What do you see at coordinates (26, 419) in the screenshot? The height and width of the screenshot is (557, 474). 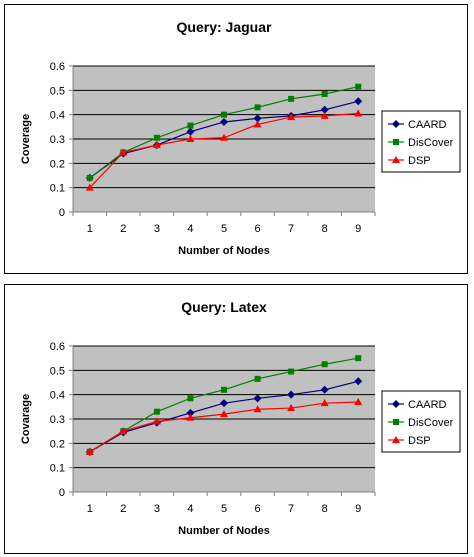 I see `y-axis-label: Covarage` at bounding box center [26, 419].